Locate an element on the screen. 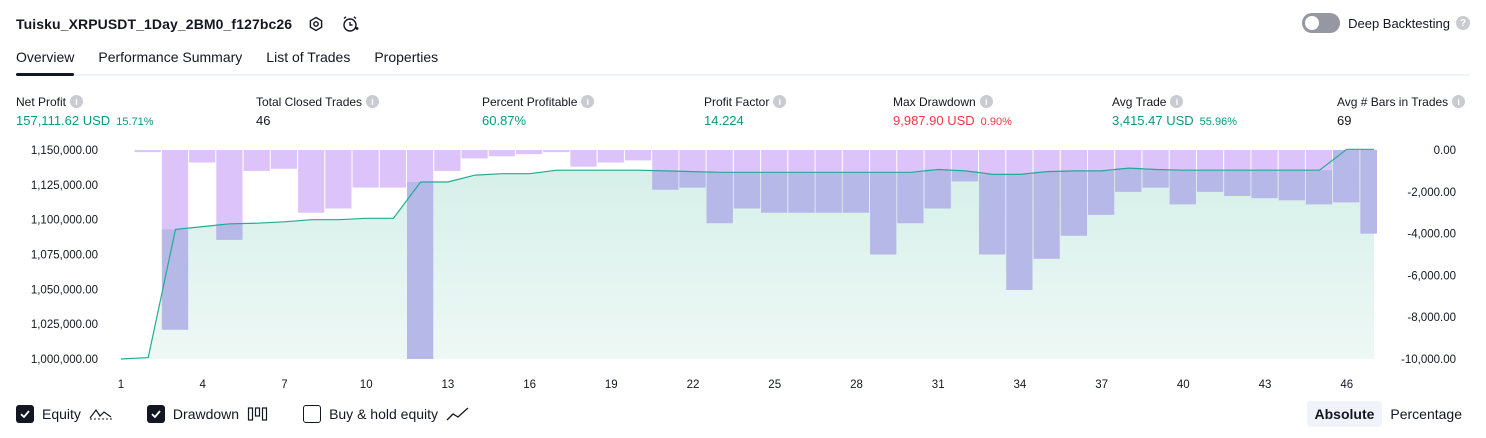 Image resolution: width=1486 pixels, height=438 pixels. chart-legend: Equity Drawdown Buy & hold equity is located at coordinates (260, 414).